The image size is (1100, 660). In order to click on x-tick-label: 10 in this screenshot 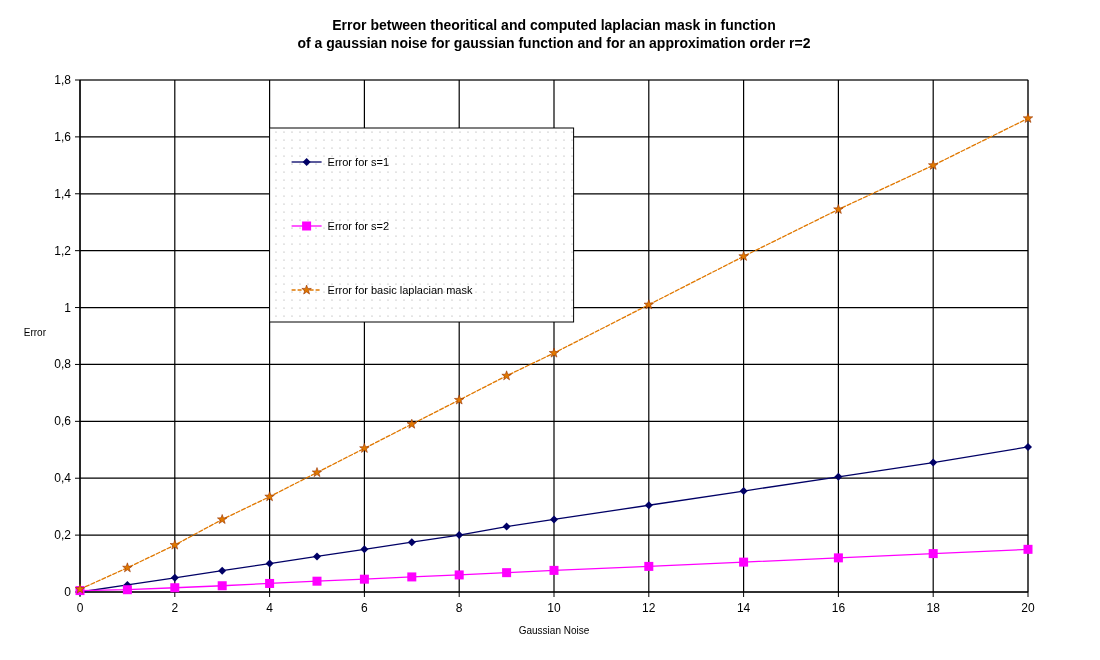, I will do `click(554, 608)`.